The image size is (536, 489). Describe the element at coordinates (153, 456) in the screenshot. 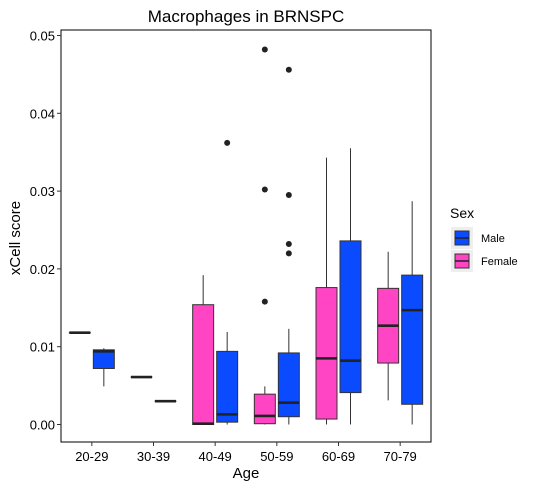

I see `x-tick-label: 30-39` at that location.